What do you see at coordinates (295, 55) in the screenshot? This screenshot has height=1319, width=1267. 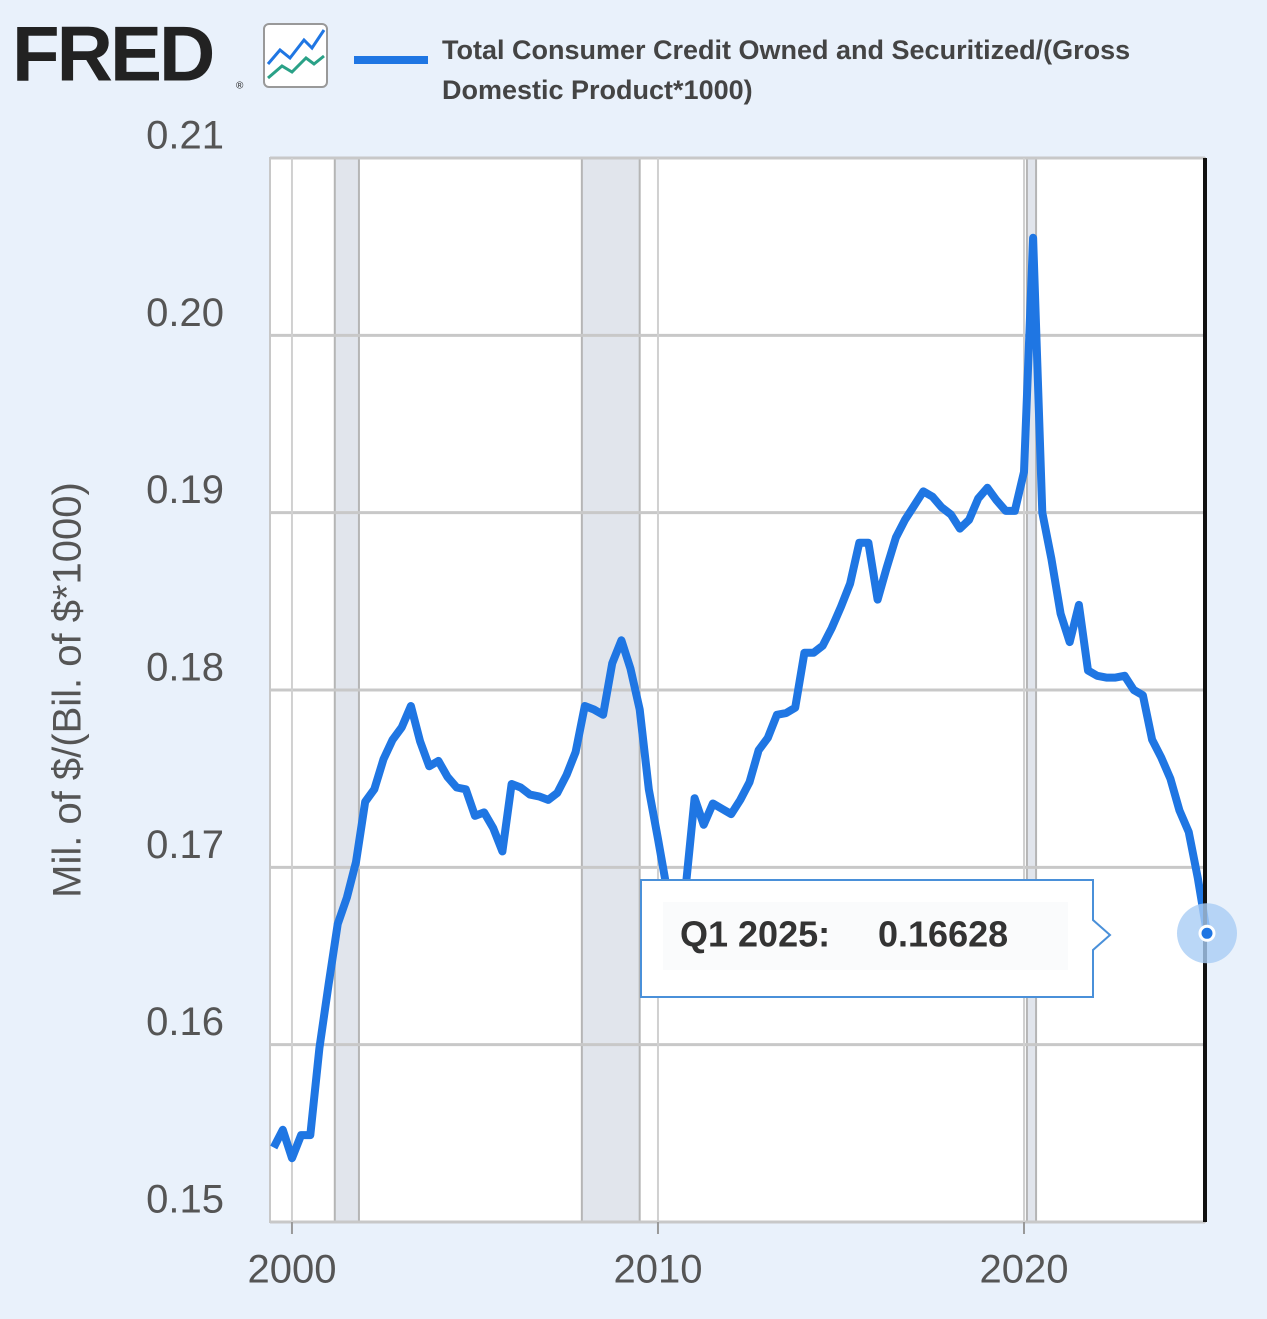 I see `logo-icon` at bounding box center [295, 55].